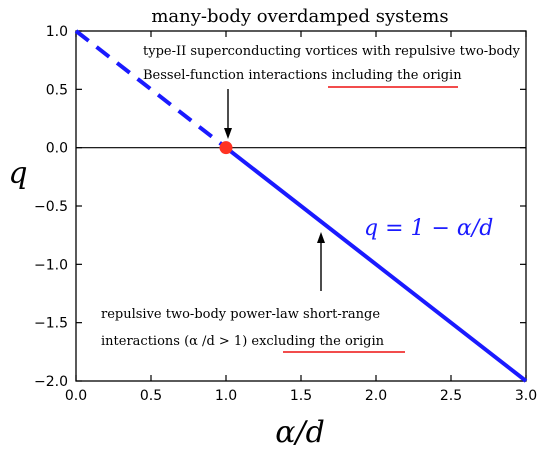  What do you see at coordinates (376, 396) in the screenshot?
I see `x-tick-label: 2.0` at bounding box center [376, 396].